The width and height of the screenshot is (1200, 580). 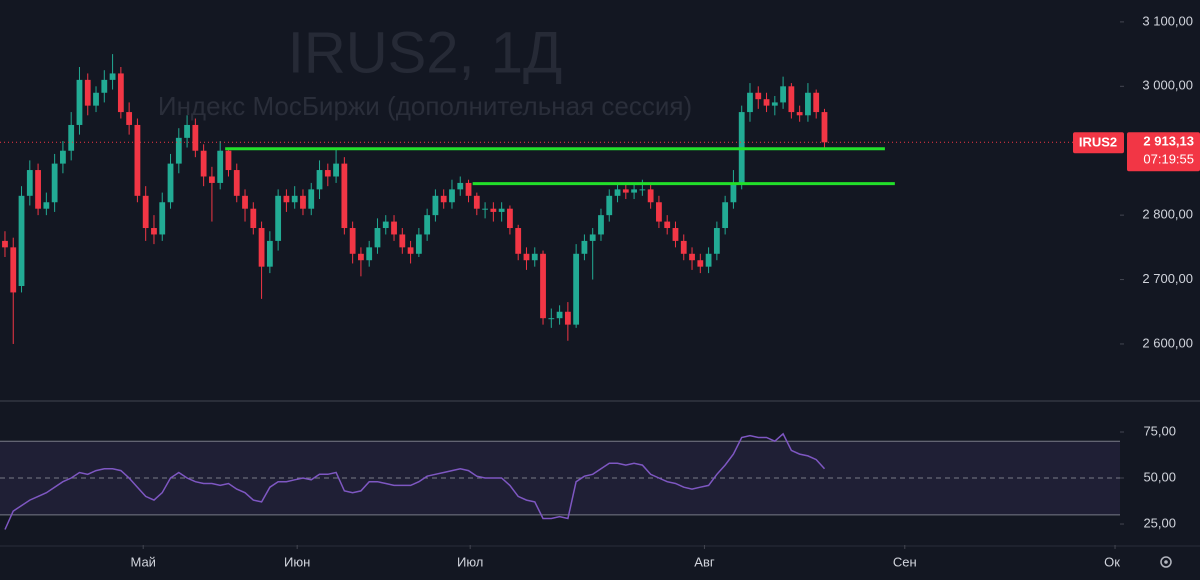 What do you see at coordinates (704, 561) in the screenshot?
I see `x-tick-label: Авг` at bounding box center [704, 561].